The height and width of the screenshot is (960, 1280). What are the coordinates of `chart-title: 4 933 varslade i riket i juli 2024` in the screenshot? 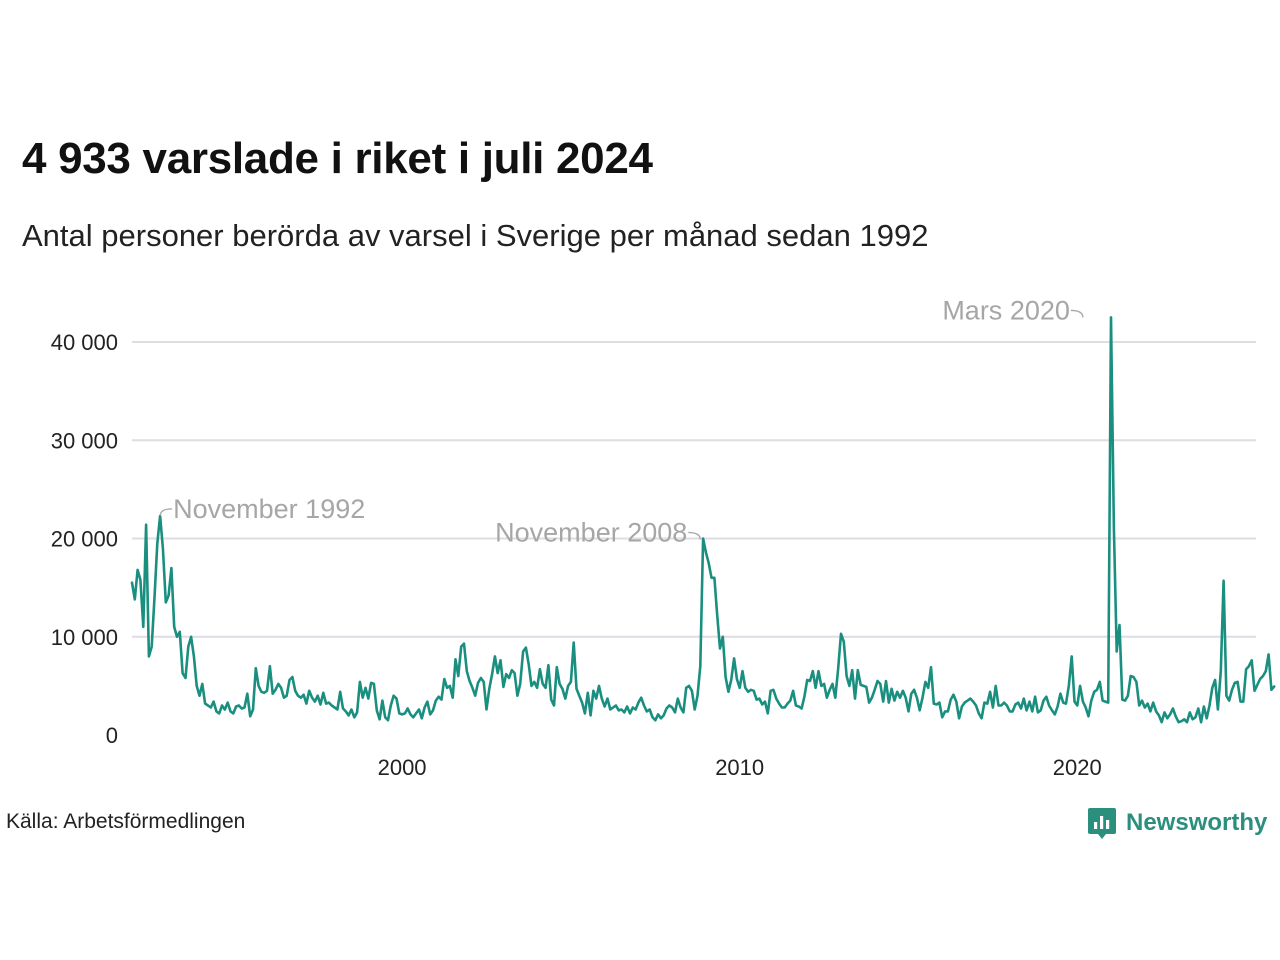 It's located at (337, 158).